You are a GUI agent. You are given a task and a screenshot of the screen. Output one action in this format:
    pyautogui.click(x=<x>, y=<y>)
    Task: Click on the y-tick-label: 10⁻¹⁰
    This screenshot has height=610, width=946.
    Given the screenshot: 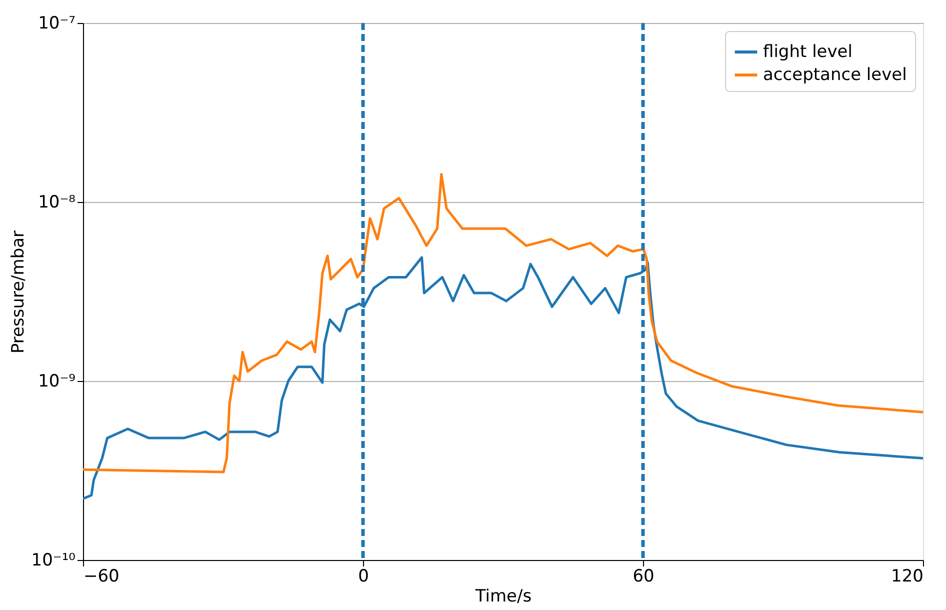 What is the action you would take?
    pyautogui.click(x=53, y=560)
    